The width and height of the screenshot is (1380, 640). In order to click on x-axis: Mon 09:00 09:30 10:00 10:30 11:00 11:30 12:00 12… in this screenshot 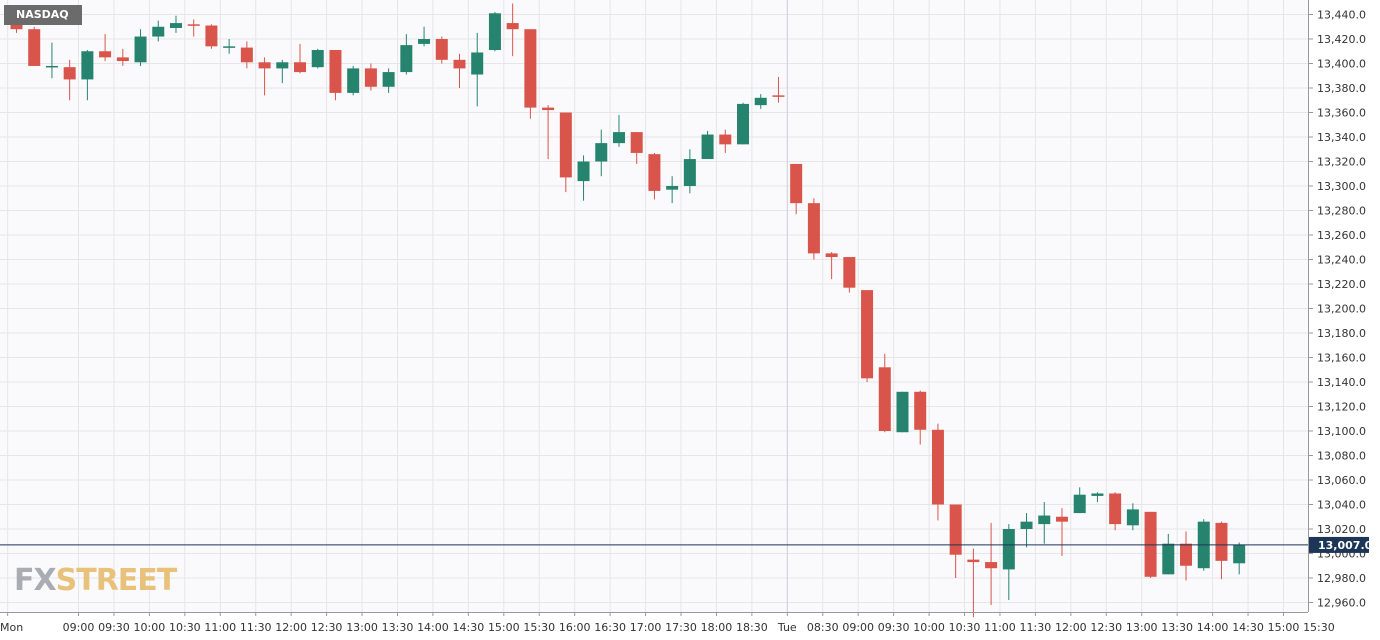, I will do `click(667, 623)`.